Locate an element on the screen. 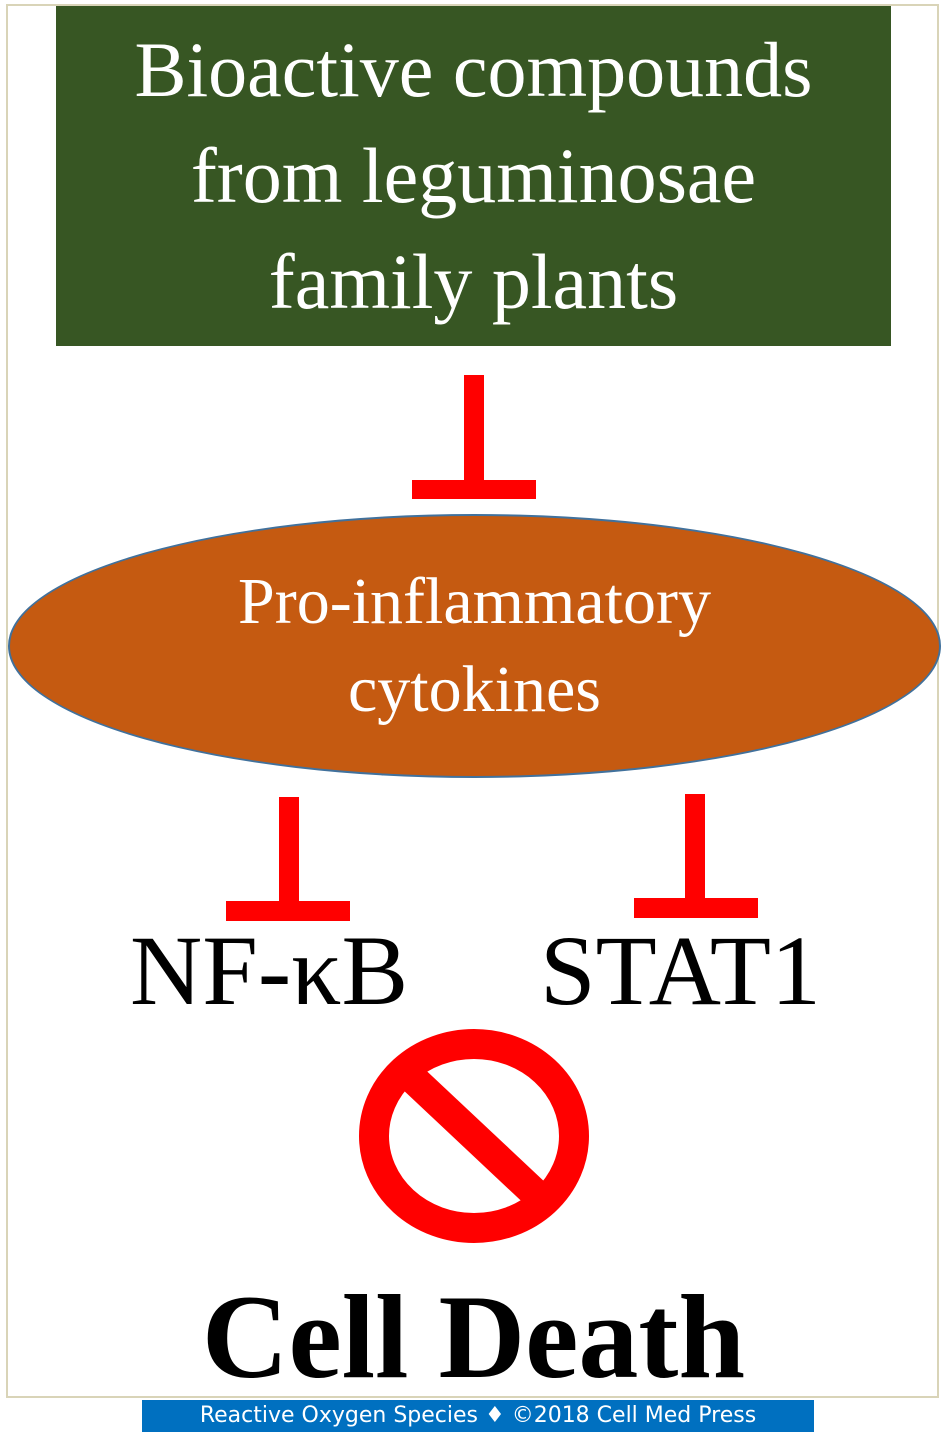  cell-death-label: Cell Death is located at coordinates (473, 1336).